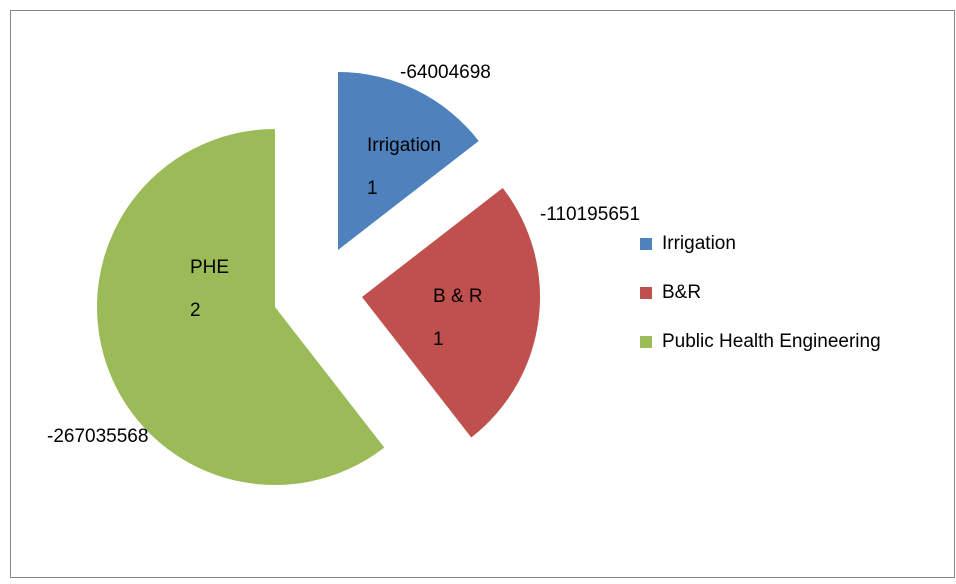  What do you see at coordinates (445, 72) in the screenshot?
I see `value-label: -64004698` at bounding box center [445, 72].